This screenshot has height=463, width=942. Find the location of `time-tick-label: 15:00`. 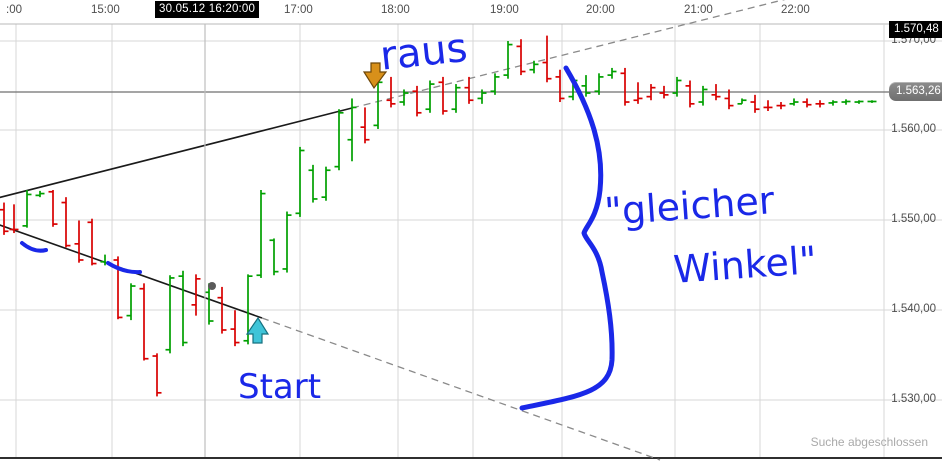

time-tick-label: 15:00 is located at coordinates (105, 10).